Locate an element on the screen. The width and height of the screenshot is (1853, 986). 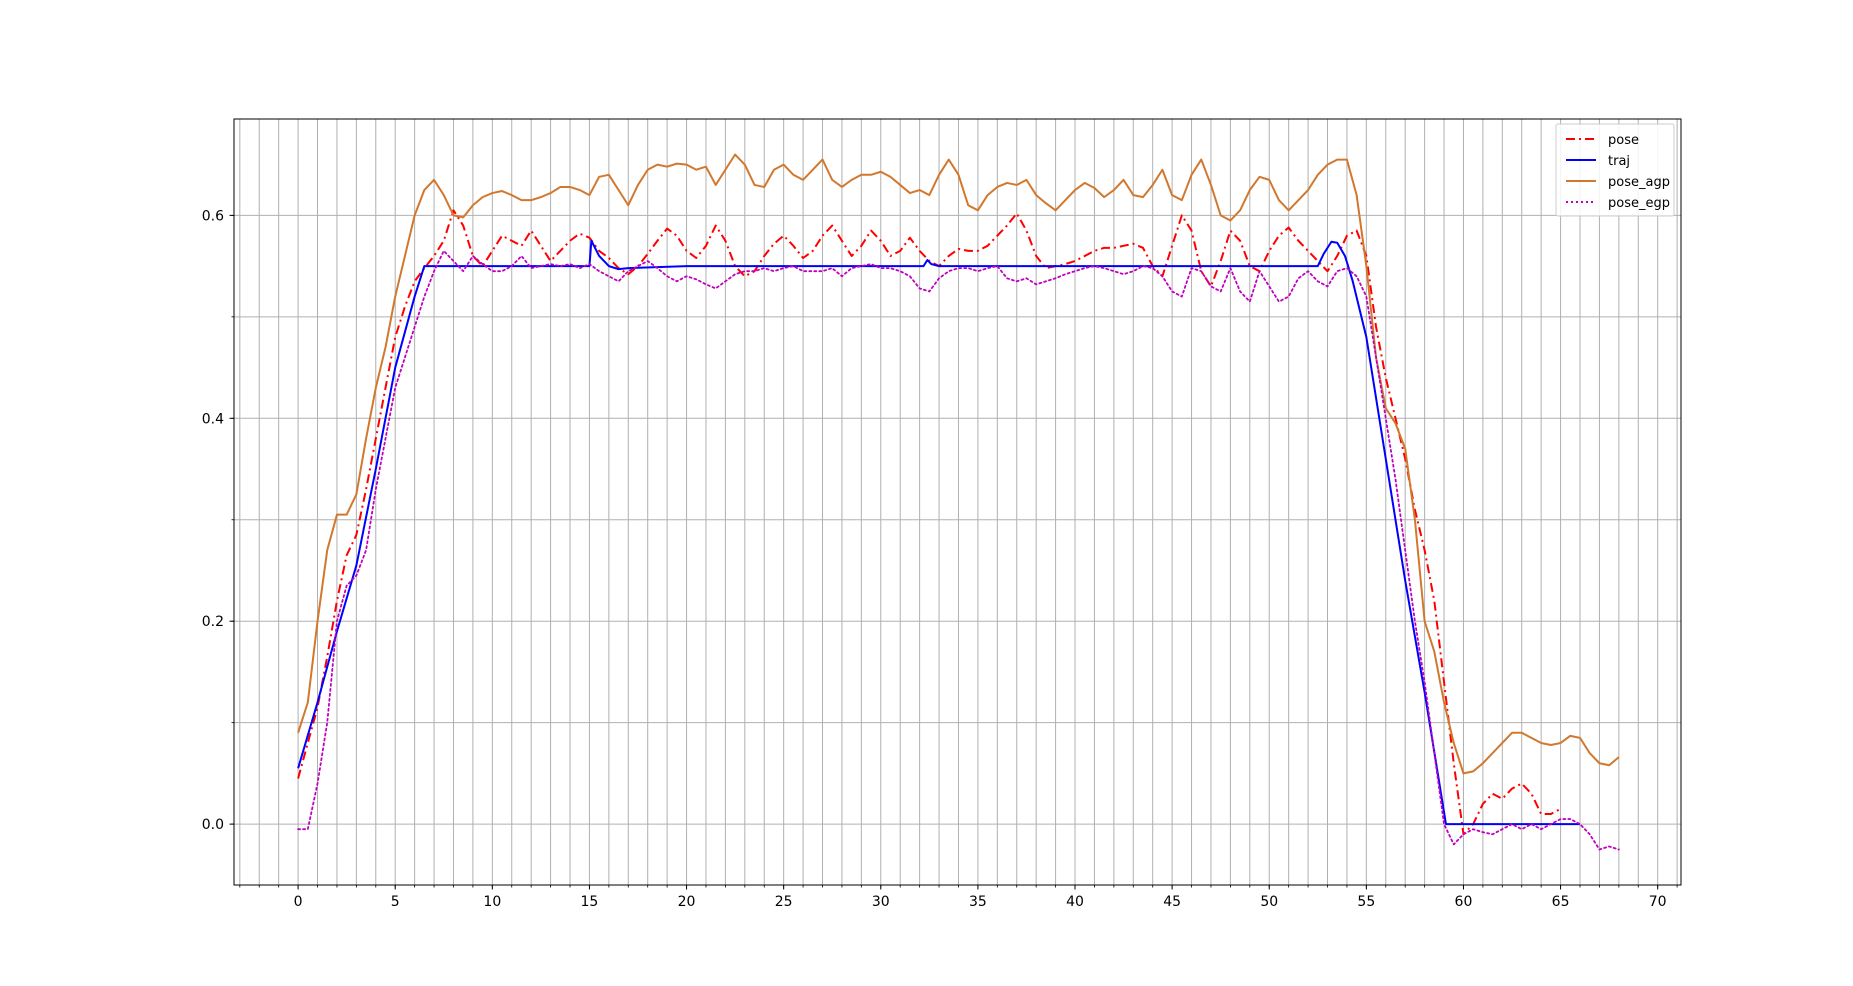
x-tick-label: 65 is located at coordinates (1561, 902).